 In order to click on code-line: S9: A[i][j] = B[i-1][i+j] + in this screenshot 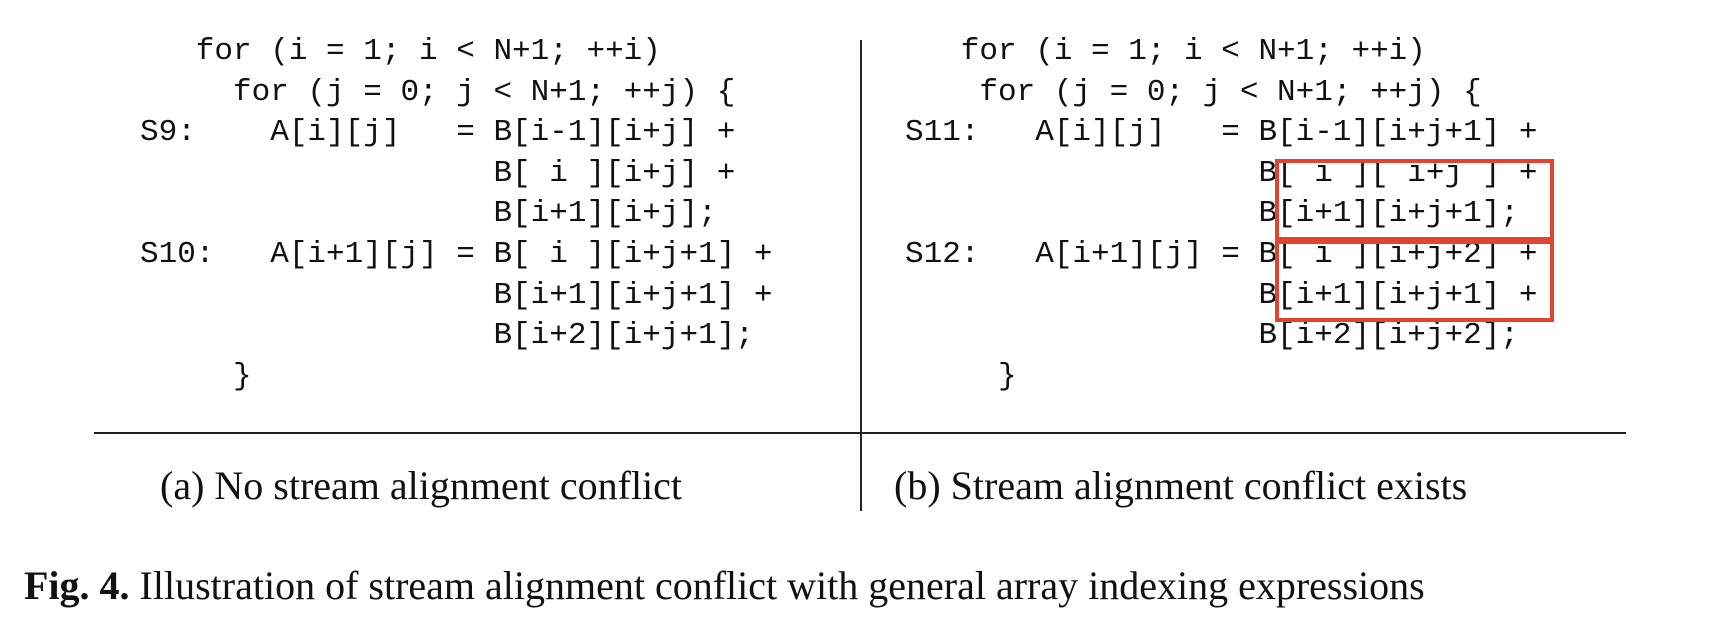, I will do `click(438, 133)`.